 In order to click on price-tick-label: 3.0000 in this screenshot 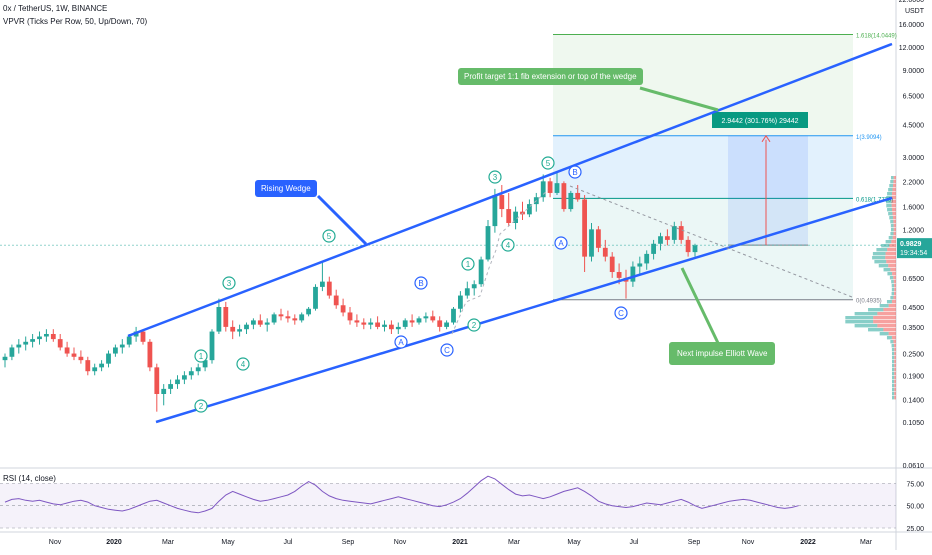, I will do `click(914, 158)`.